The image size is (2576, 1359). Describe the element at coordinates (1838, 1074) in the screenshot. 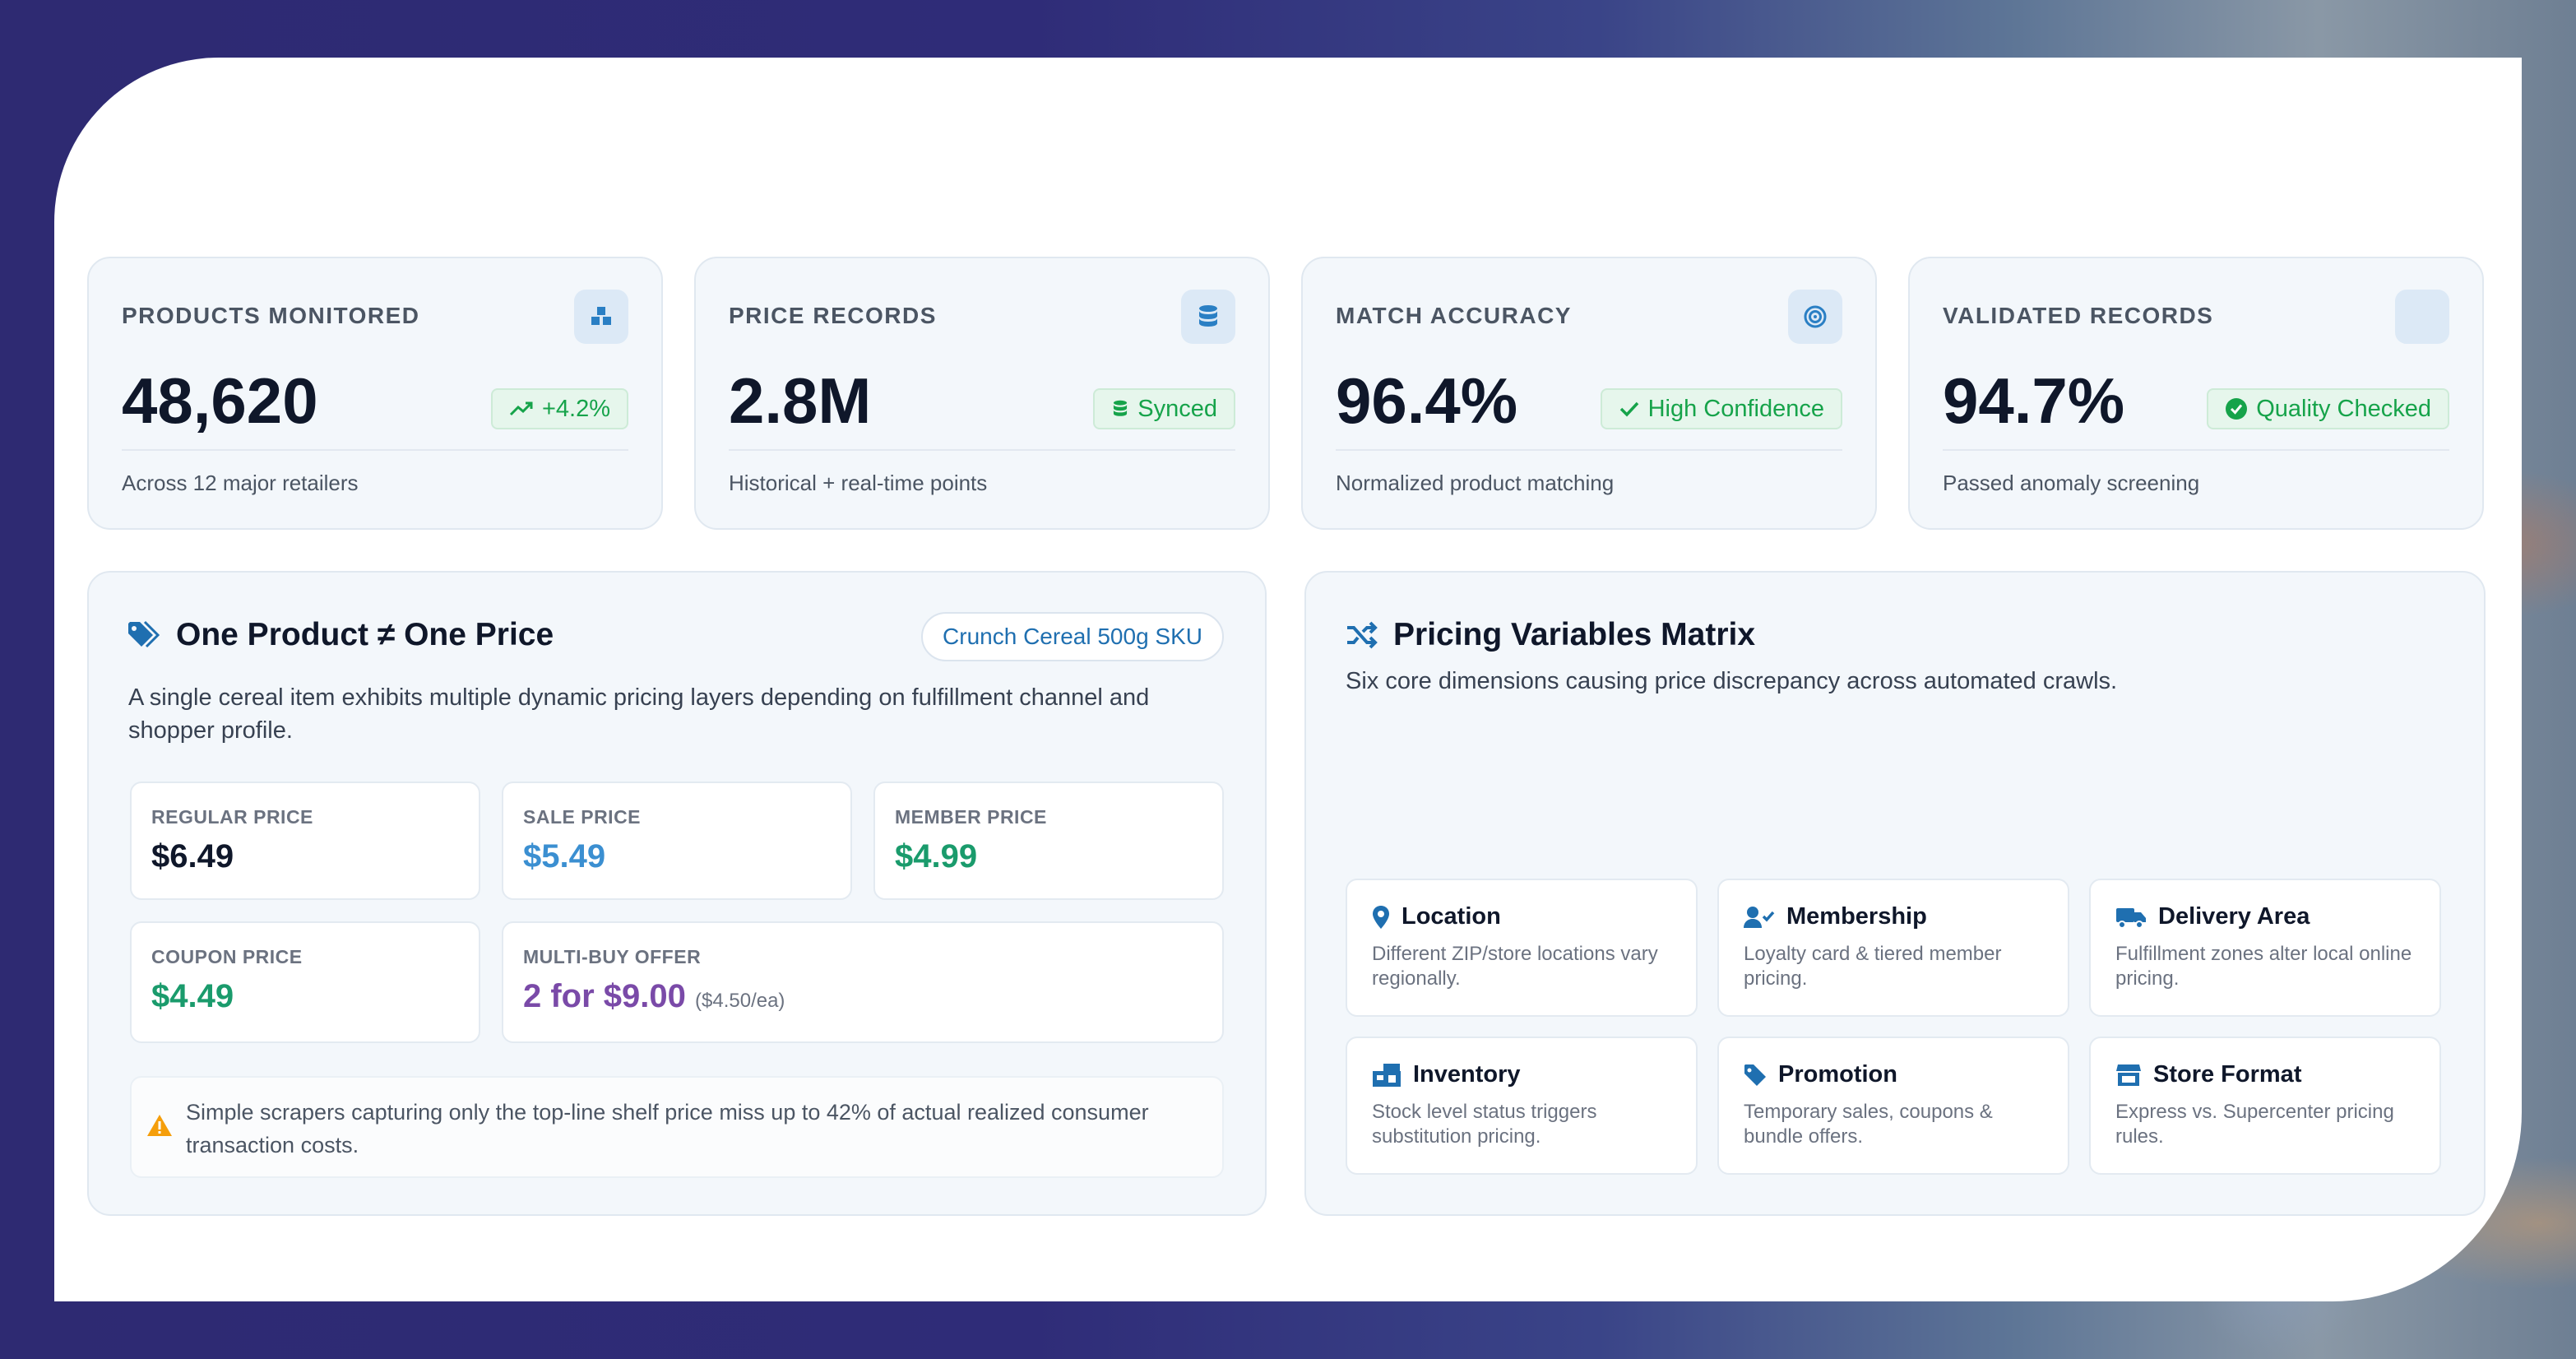

I see `variable-name: Promotion` at that location.